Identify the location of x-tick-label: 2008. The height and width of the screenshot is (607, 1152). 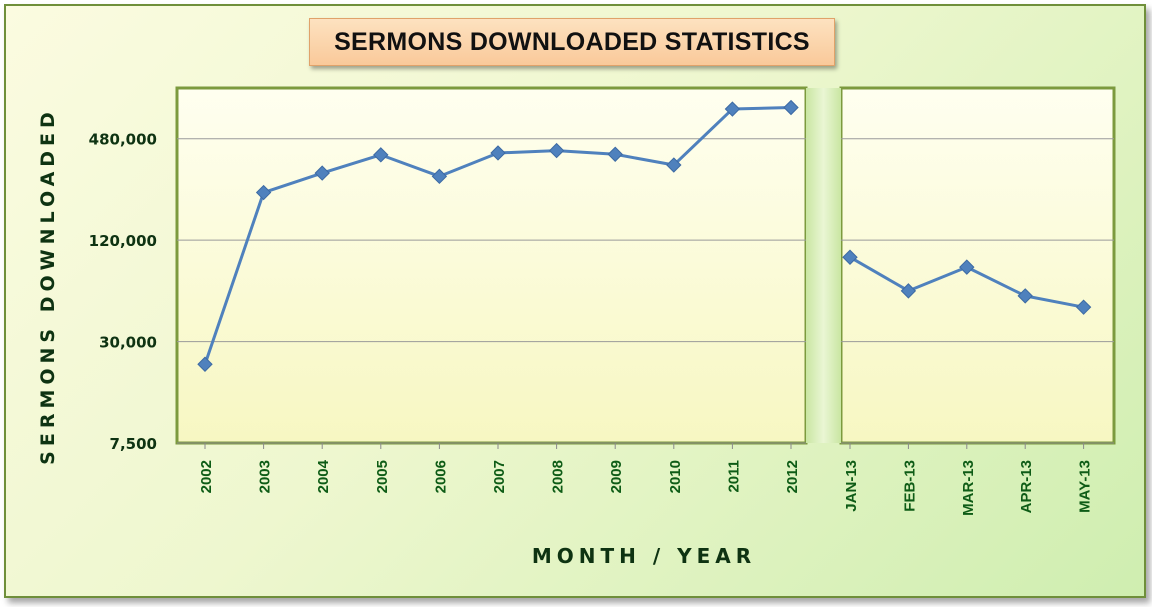
(558, 476).